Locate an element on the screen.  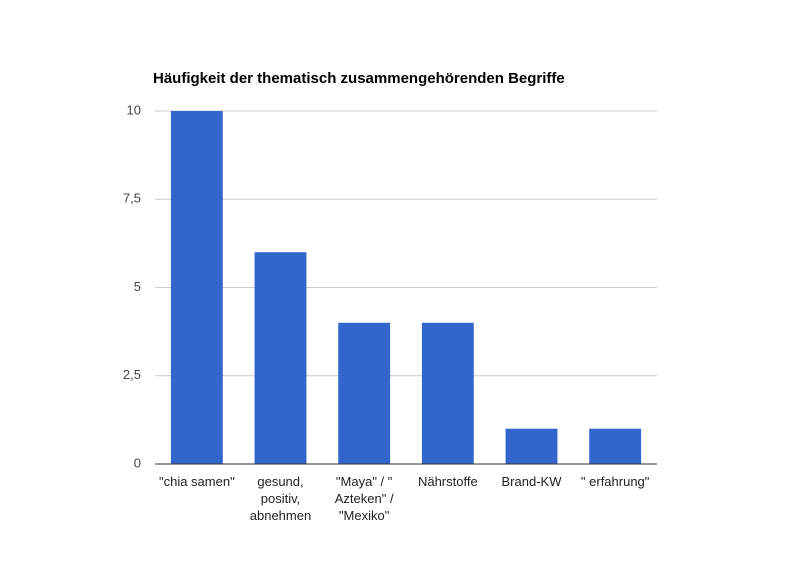
x-tick-label: "chia samen" is located at coordinates (196, 481).